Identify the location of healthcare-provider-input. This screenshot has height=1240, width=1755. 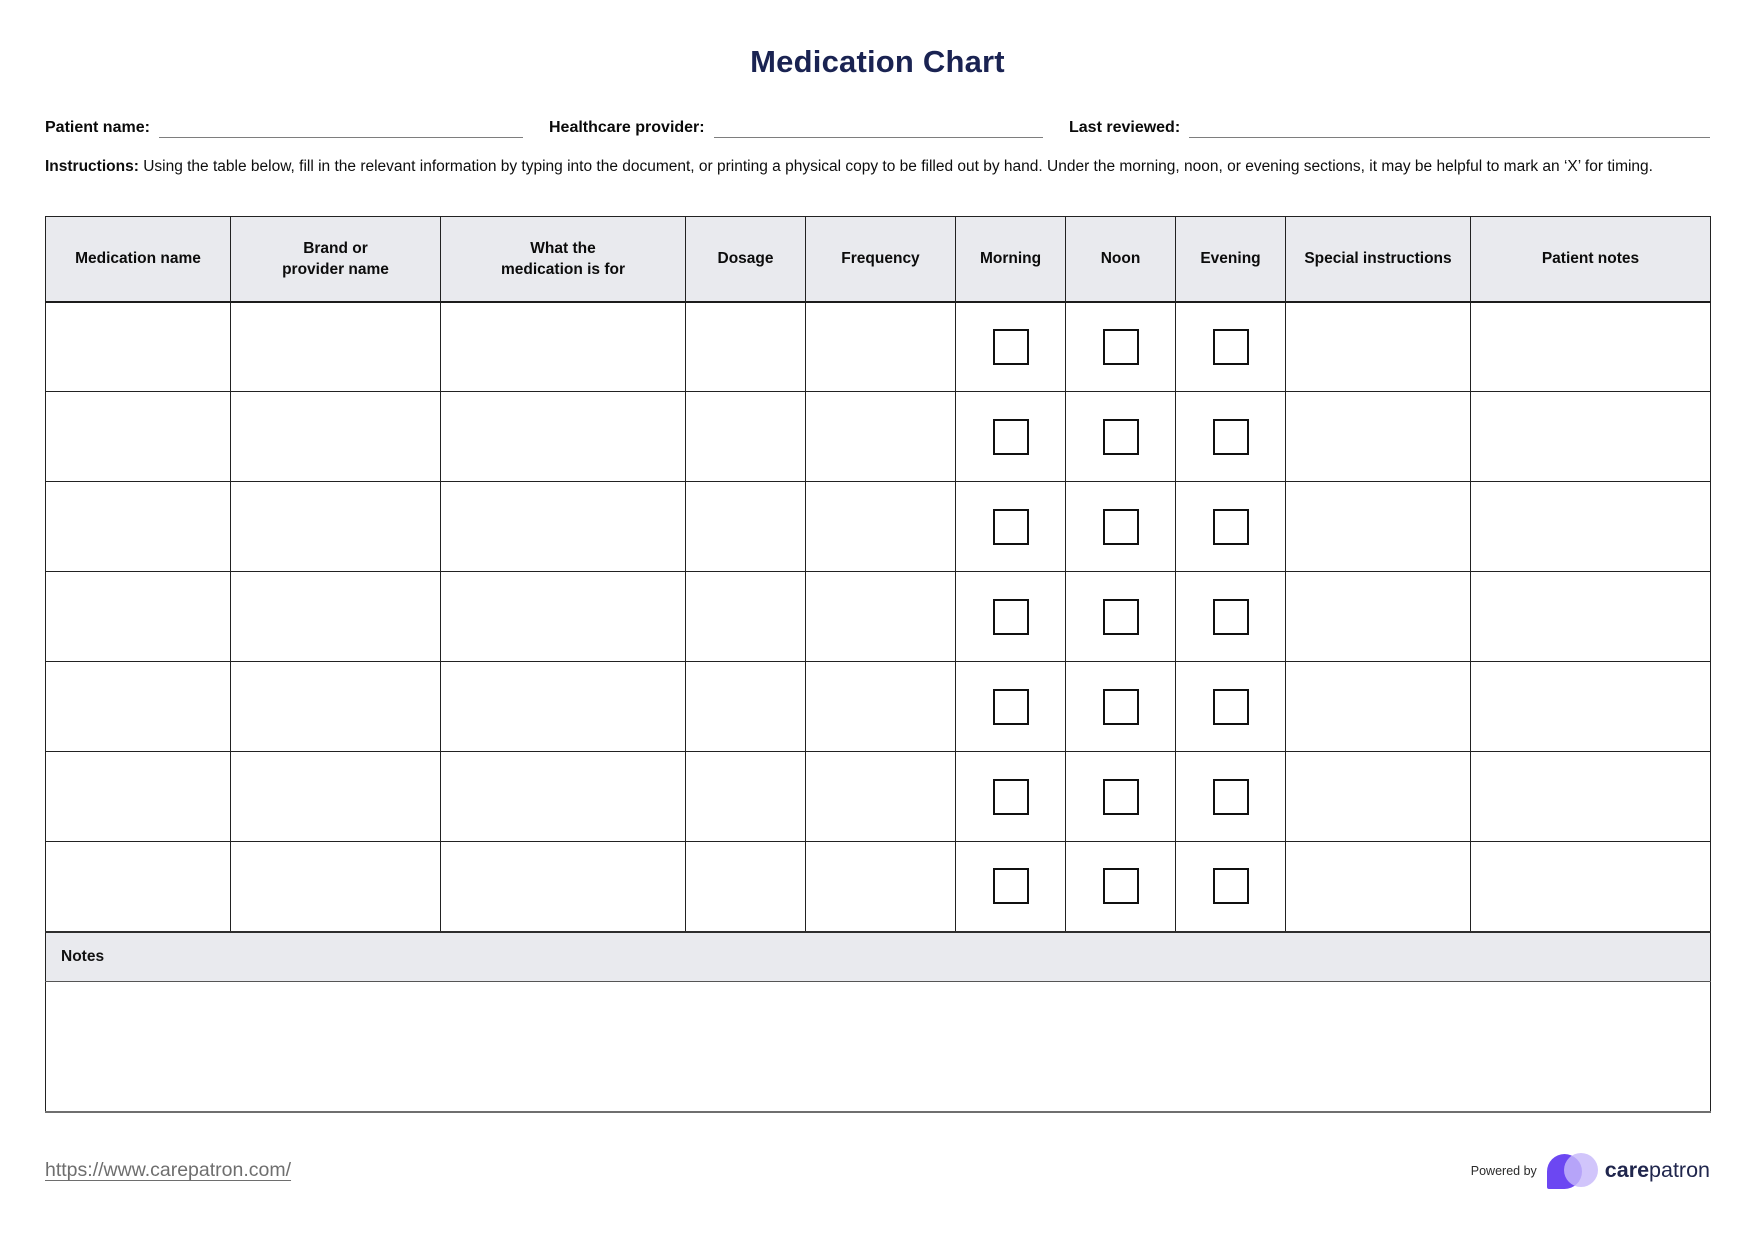
(878, 128).